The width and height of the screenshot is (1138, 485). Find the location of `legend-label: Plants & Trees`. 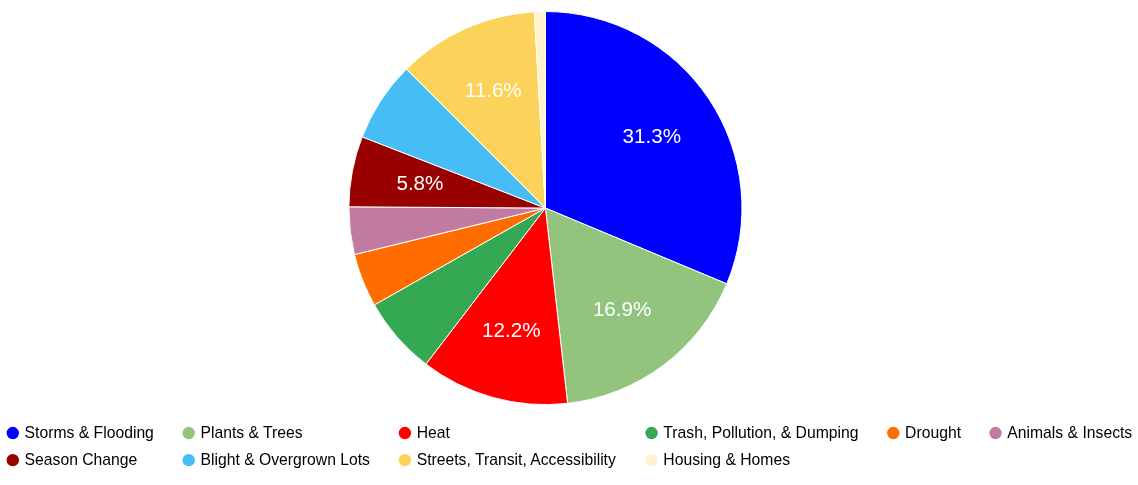

legend-label: Plants & Trees is located at coordinates (251, 432).